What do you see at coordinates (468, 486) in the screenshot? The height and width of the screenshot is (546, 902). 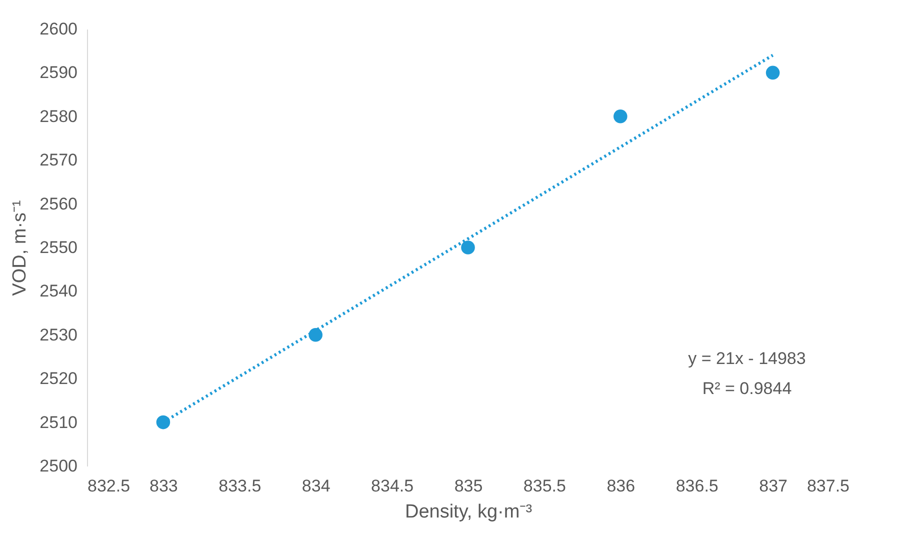 I see `x-tick-label: 835` at bounding box center [468, 486].